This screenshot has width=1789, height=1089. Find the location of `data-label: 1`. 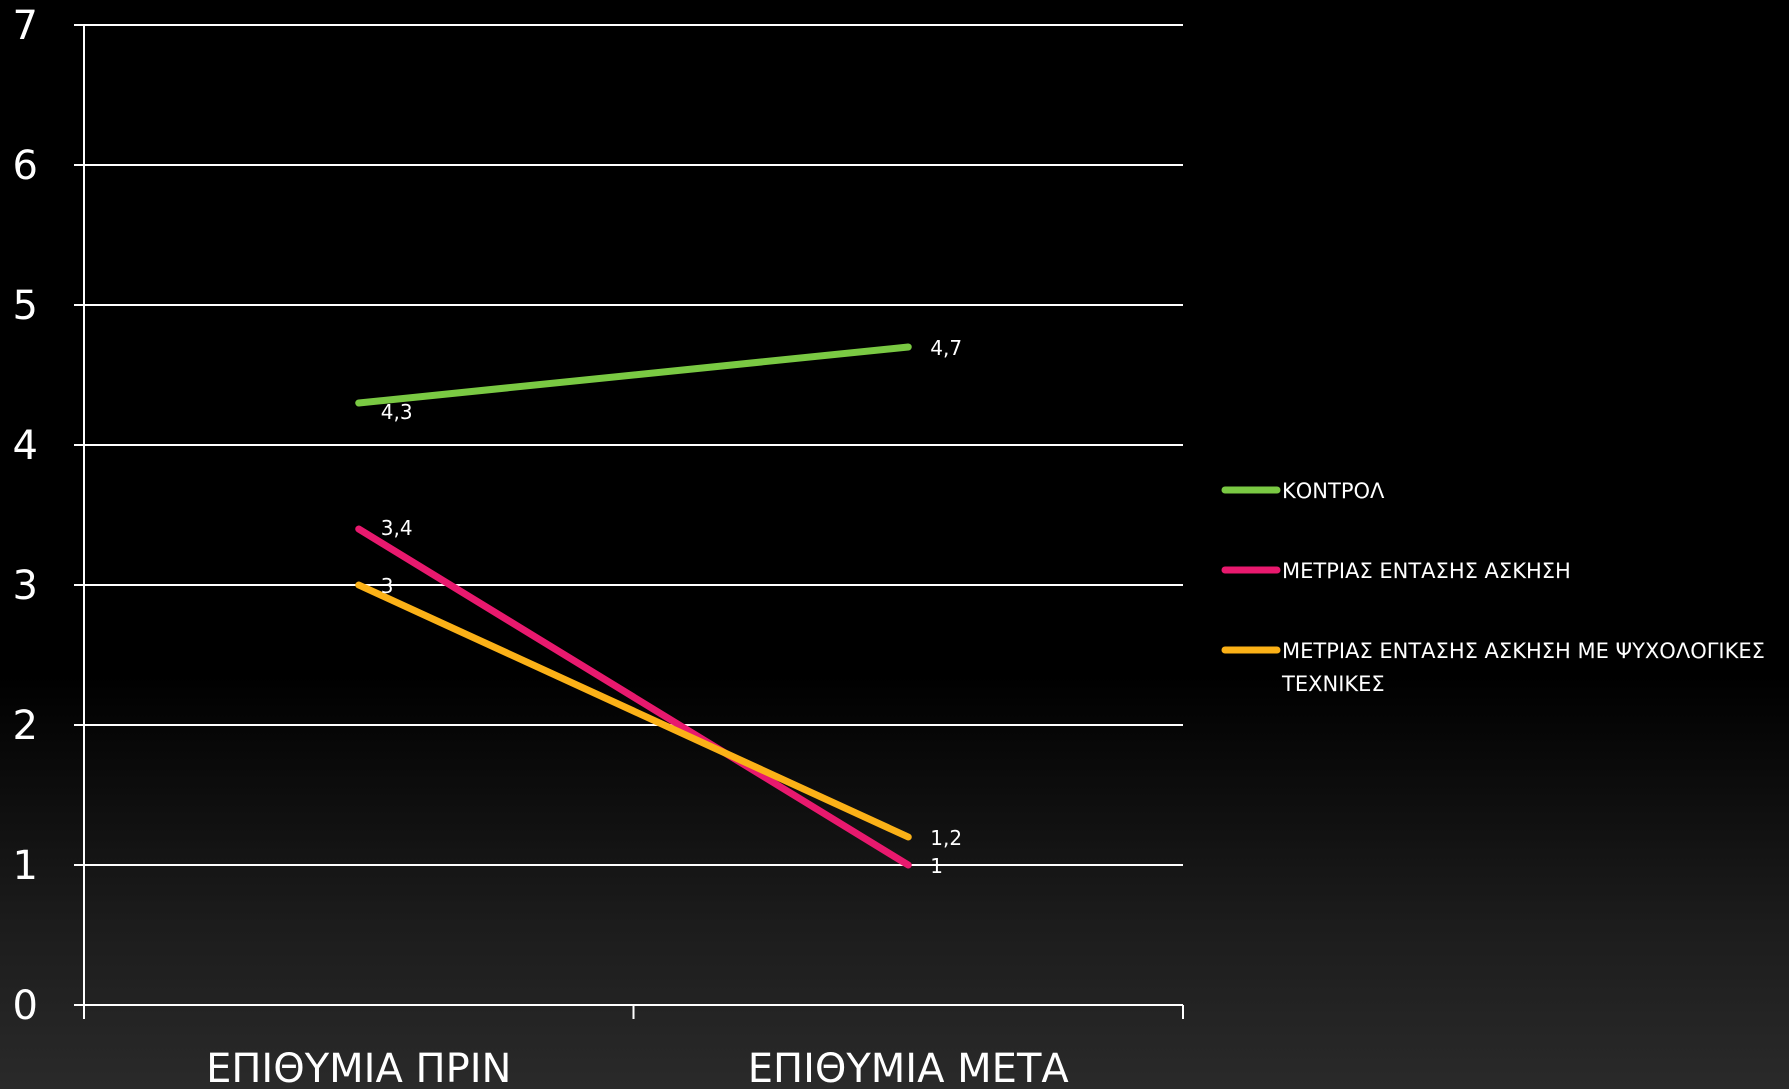

data-label: 1 is located at coordinates (936, 866).